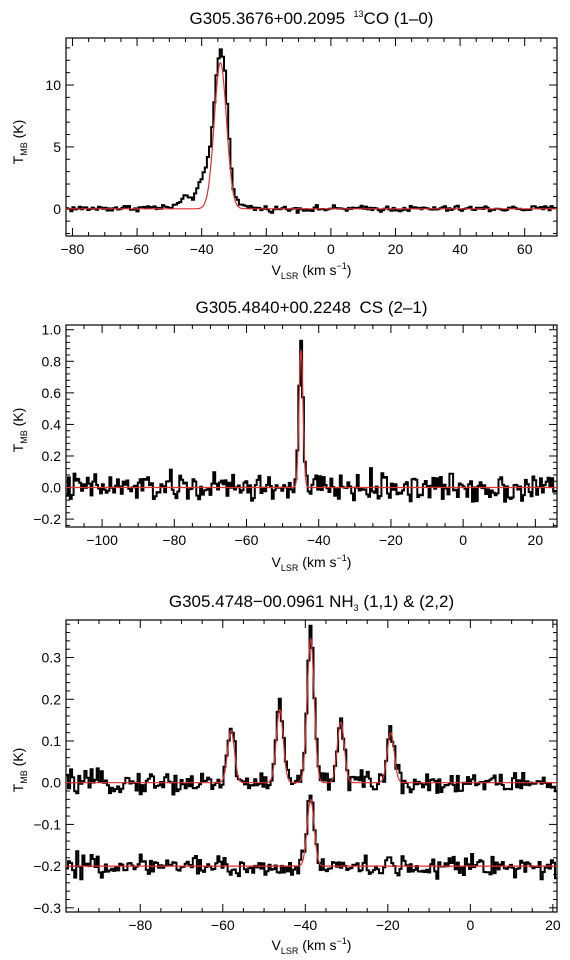 This screenshot has height=960, width=570. Describe the element at coordinates (47, 908) in the screenshot. I see `y-tick-label: −0.3` at that location.